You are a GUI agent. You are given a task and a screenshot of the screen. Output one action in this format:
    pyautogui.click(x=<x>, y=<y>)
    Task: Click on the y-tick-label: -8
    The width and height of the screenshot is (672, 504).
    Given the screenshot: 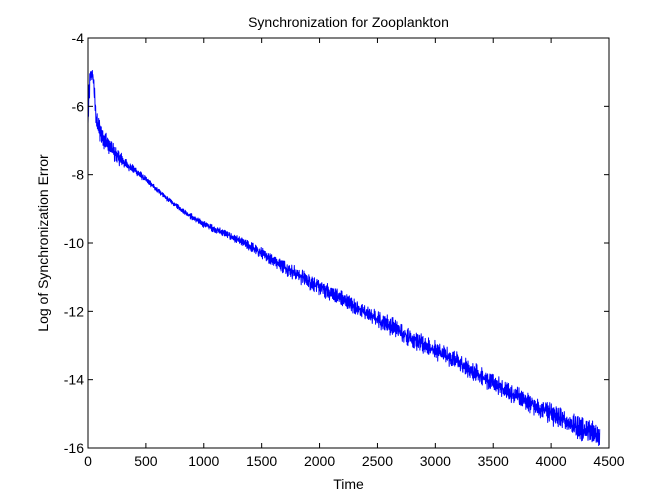 What is the action you would take?
    pyautogui.click(x=78, y=175)
    